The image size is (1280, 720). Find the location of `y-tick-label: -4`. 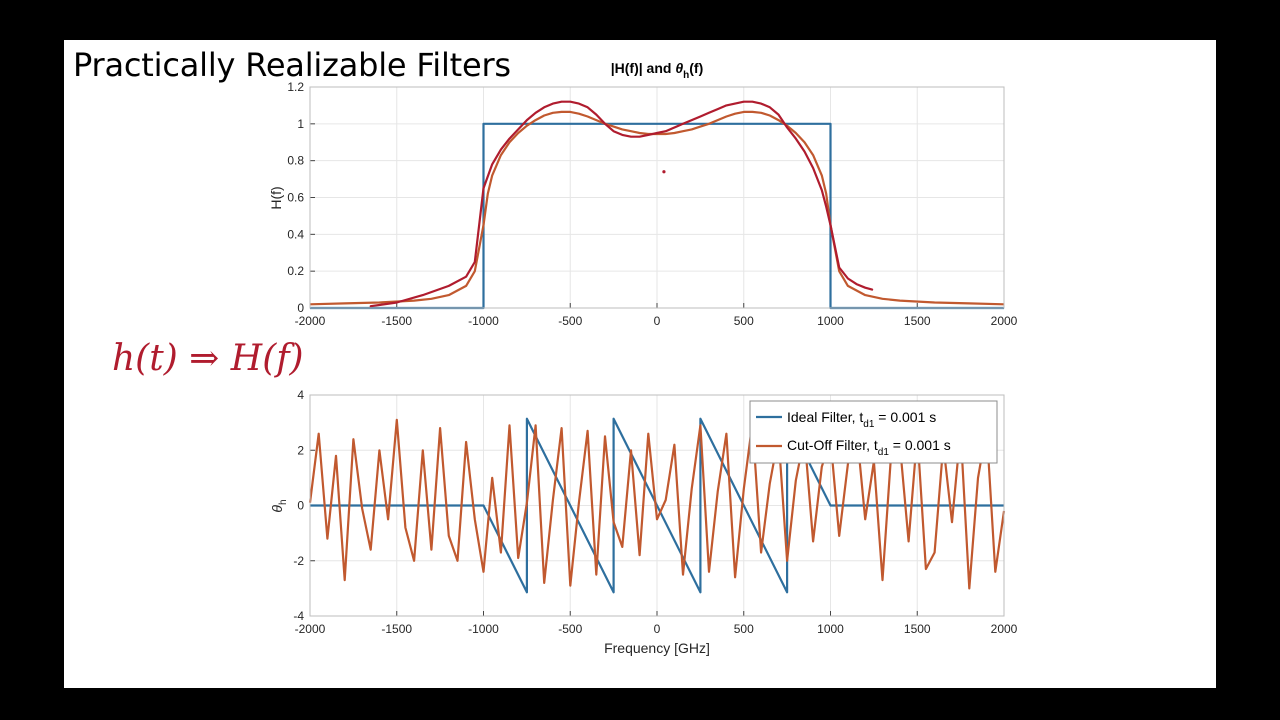

y-tick-label: -4 is located at coordinates (298, 616).